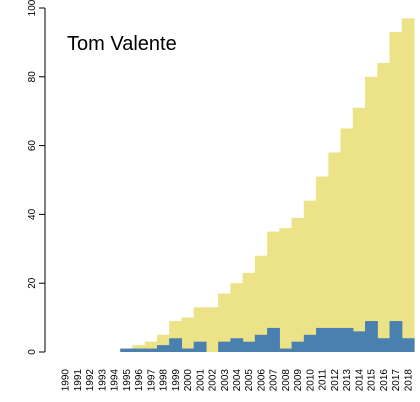 The image size is (420, 402). What do you see at coordinates (151, 380) in the screenshot?
I see `x-tick-label-1997: 1997` at bounding box center [151, 380].